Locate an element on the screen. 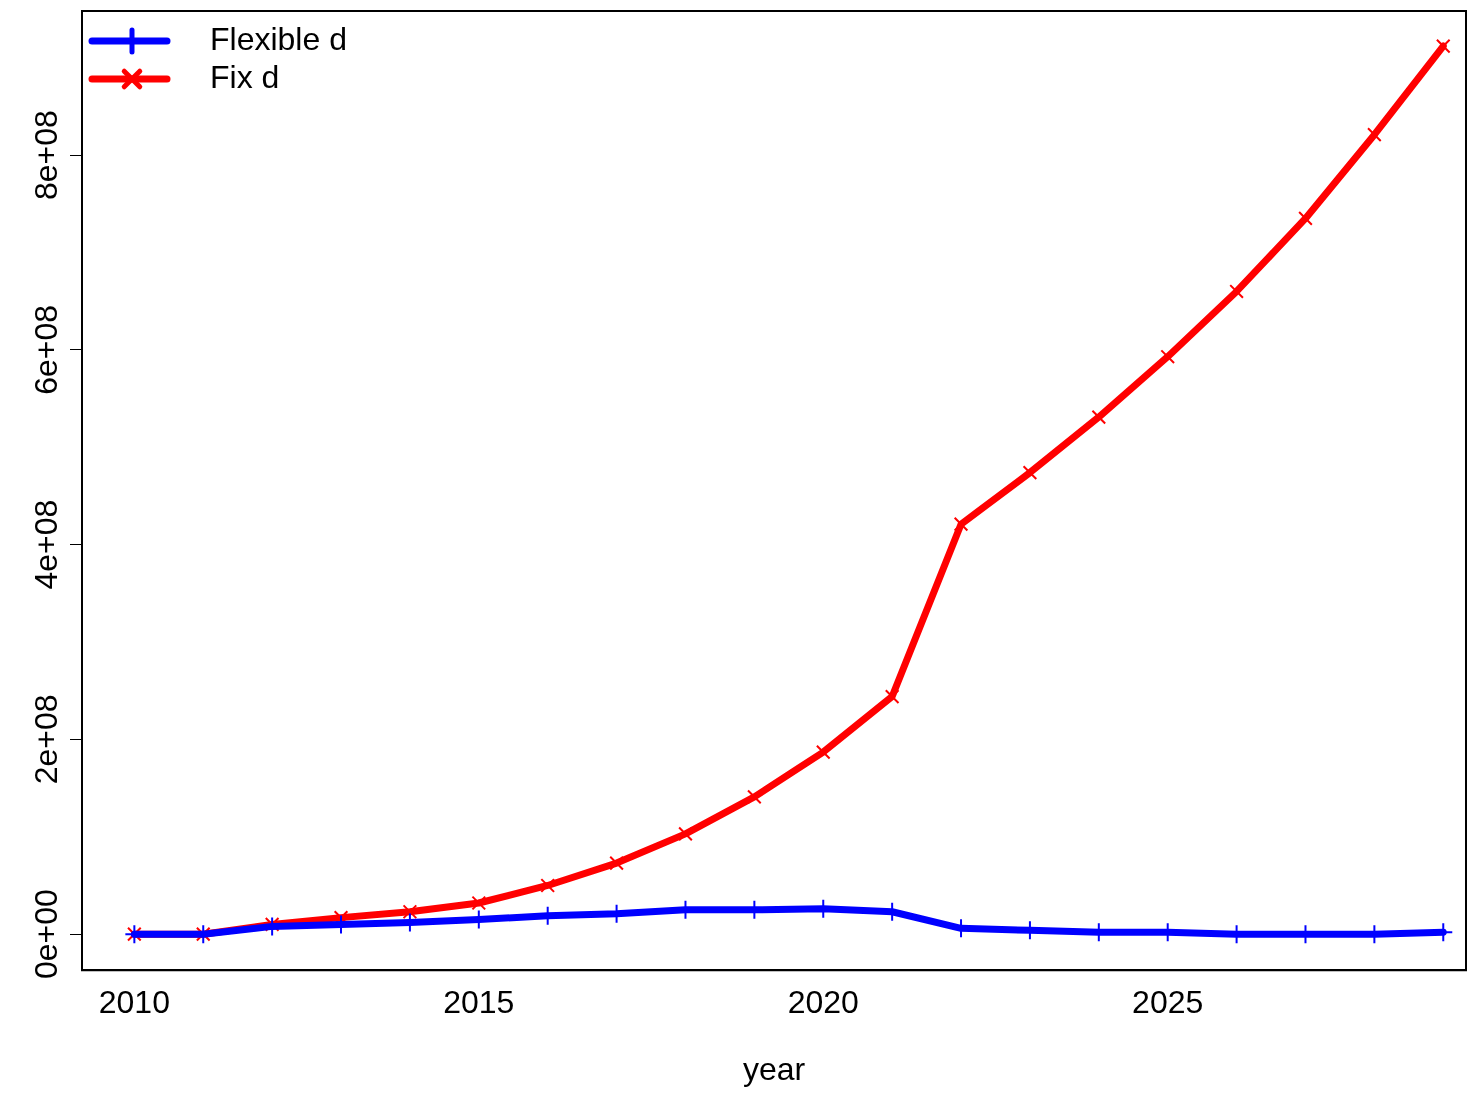 Image resolution: width=1484 pixels, height=1099 pixels. legend-label: Flexible d is located at coordinates (278, 38).